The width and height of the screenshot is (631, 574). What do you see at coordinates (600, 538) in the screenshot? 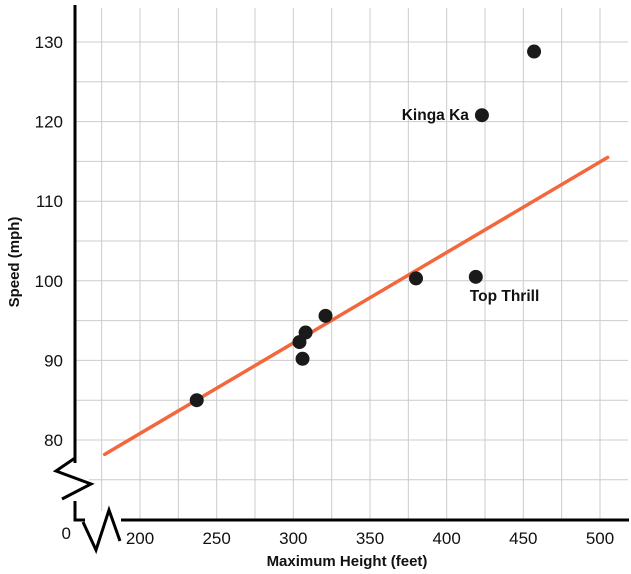
I see `x-tick-label: 500` at bounding box center [600, 538].